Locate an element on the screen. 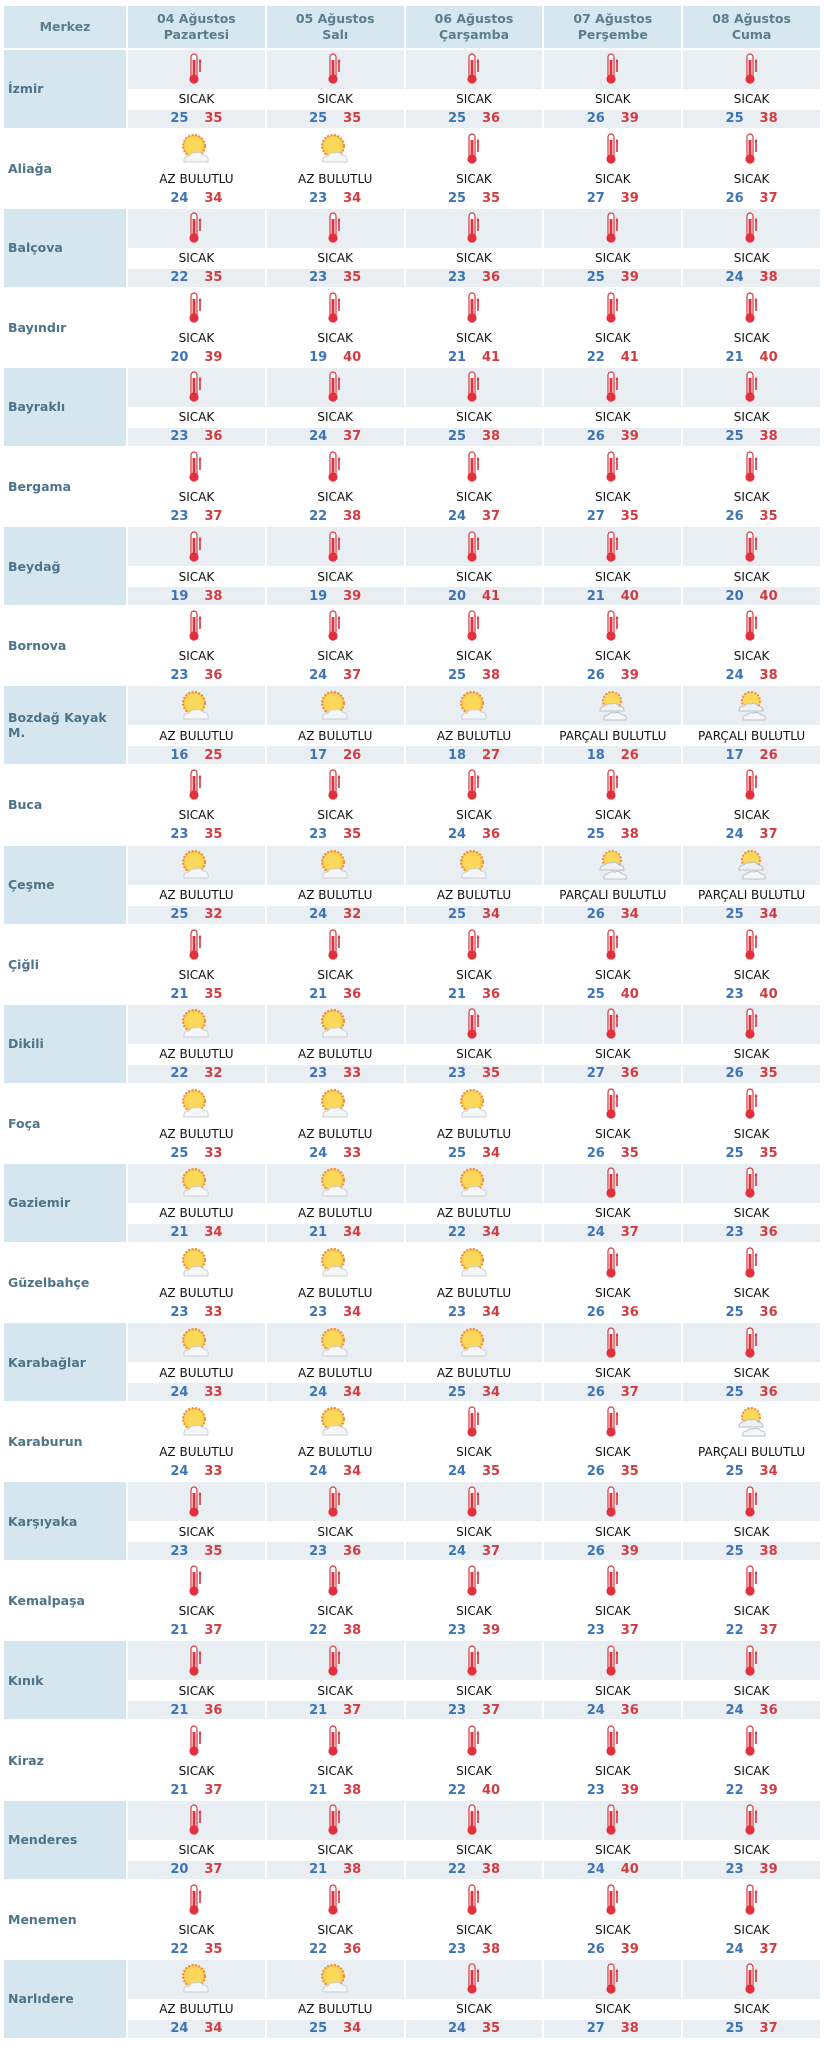 Image resolution: width=824 pixels, height=2048 pixels. district-name: Bergama is located at coordinates (65, 487).